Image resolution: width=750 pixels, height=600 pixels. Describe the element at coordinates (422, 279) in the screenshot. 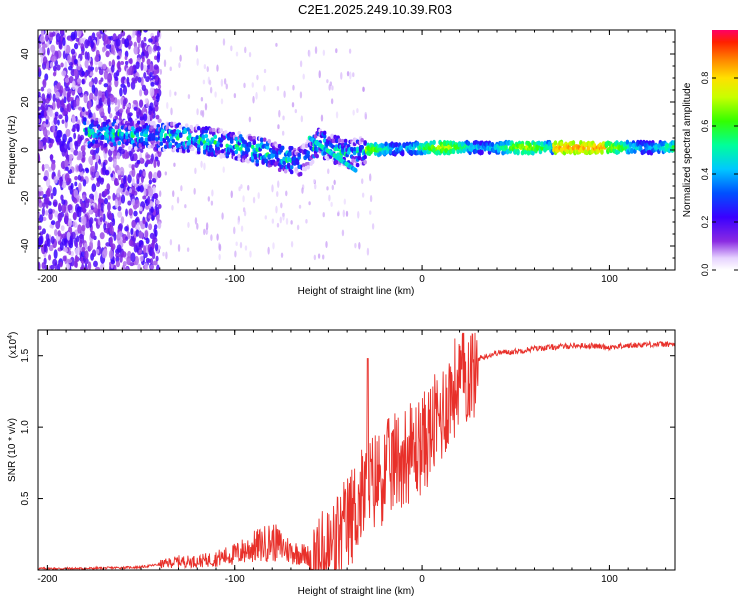

I see `spectrogram-x-tick-label: 0` at that location.